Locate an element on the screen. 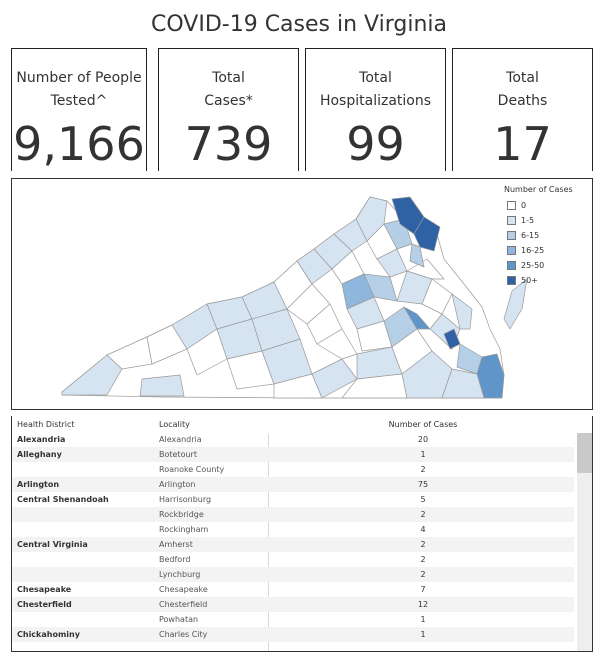  kpi-total-cases: Total Cases* 739 is located at coordinates (228, 109).